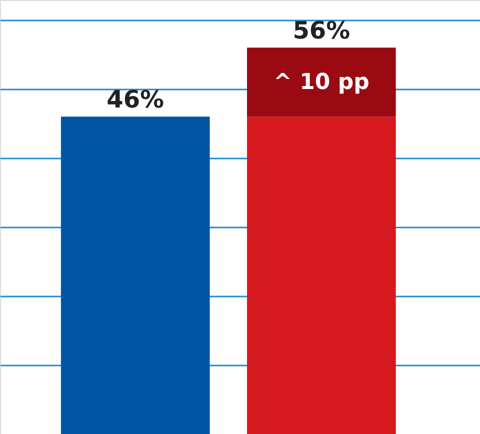  I want to click on total-label: 46%, so click(135, 100).